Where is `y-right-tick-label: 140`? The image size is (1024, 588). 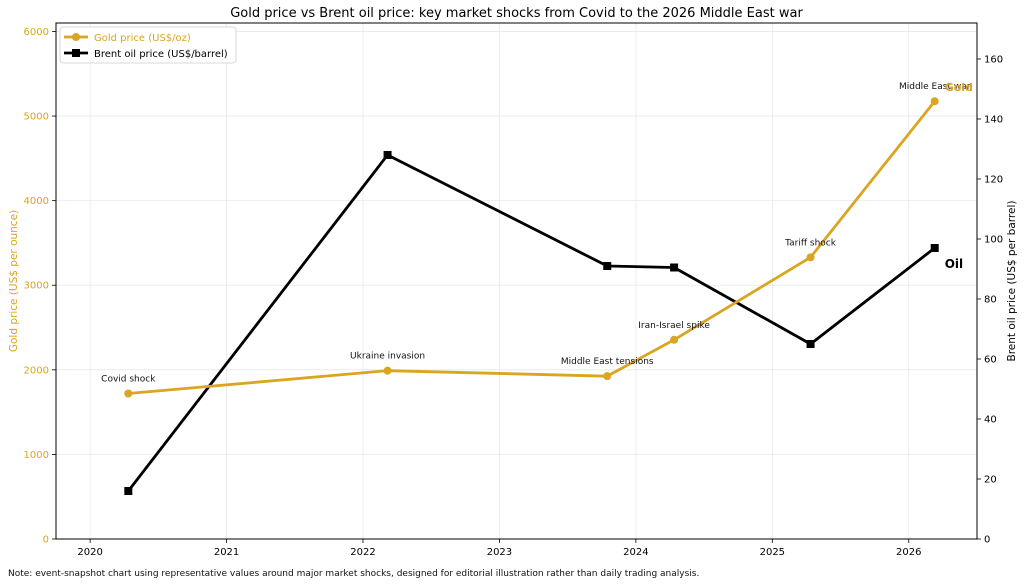
y-right-tick-label: 140 is located at coordinates (993, 120).